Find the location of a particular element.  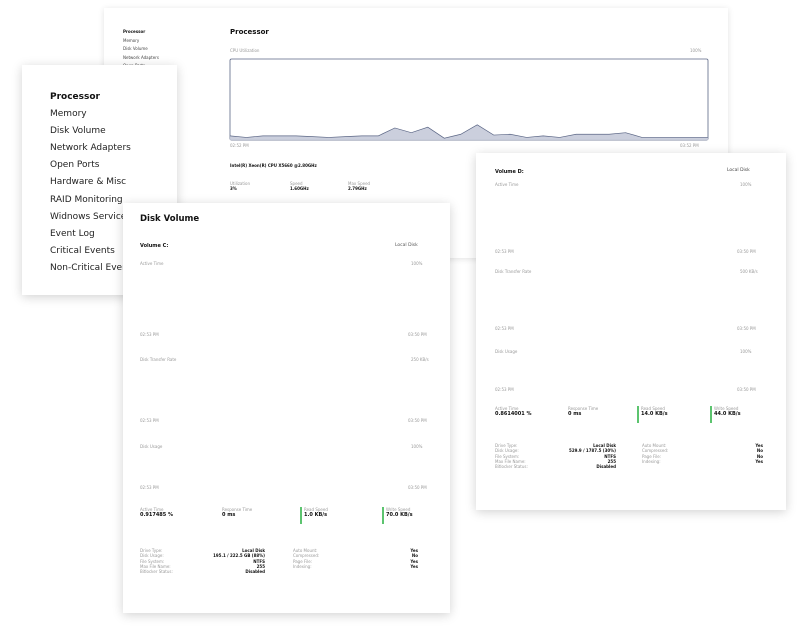

detail-key: Bitlocker Status: is located at coordinates (156, 572).